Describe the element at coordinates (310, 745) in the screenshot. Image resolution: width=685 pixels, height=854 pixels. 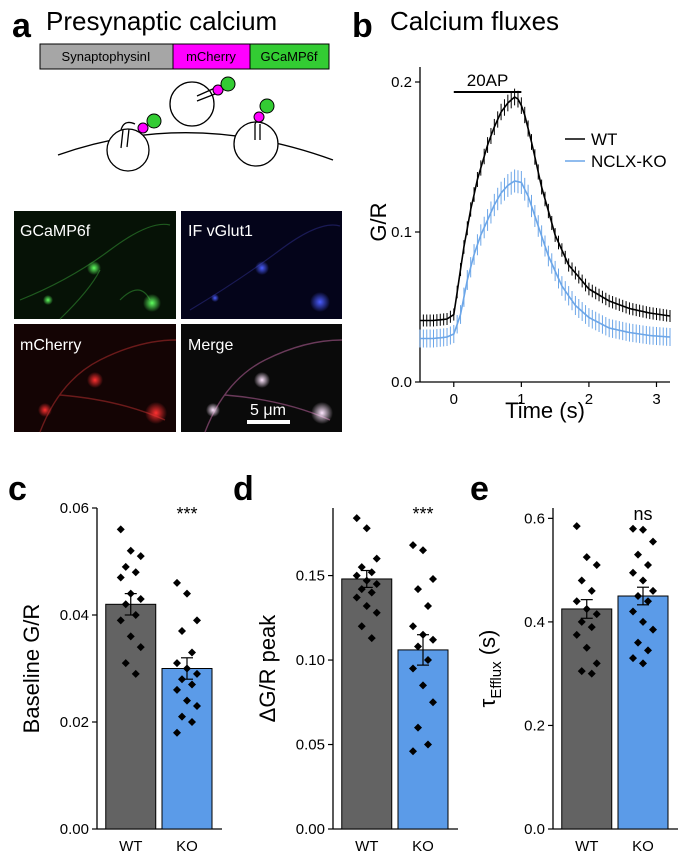
I see `y-tick-label: 0.05` at that location.